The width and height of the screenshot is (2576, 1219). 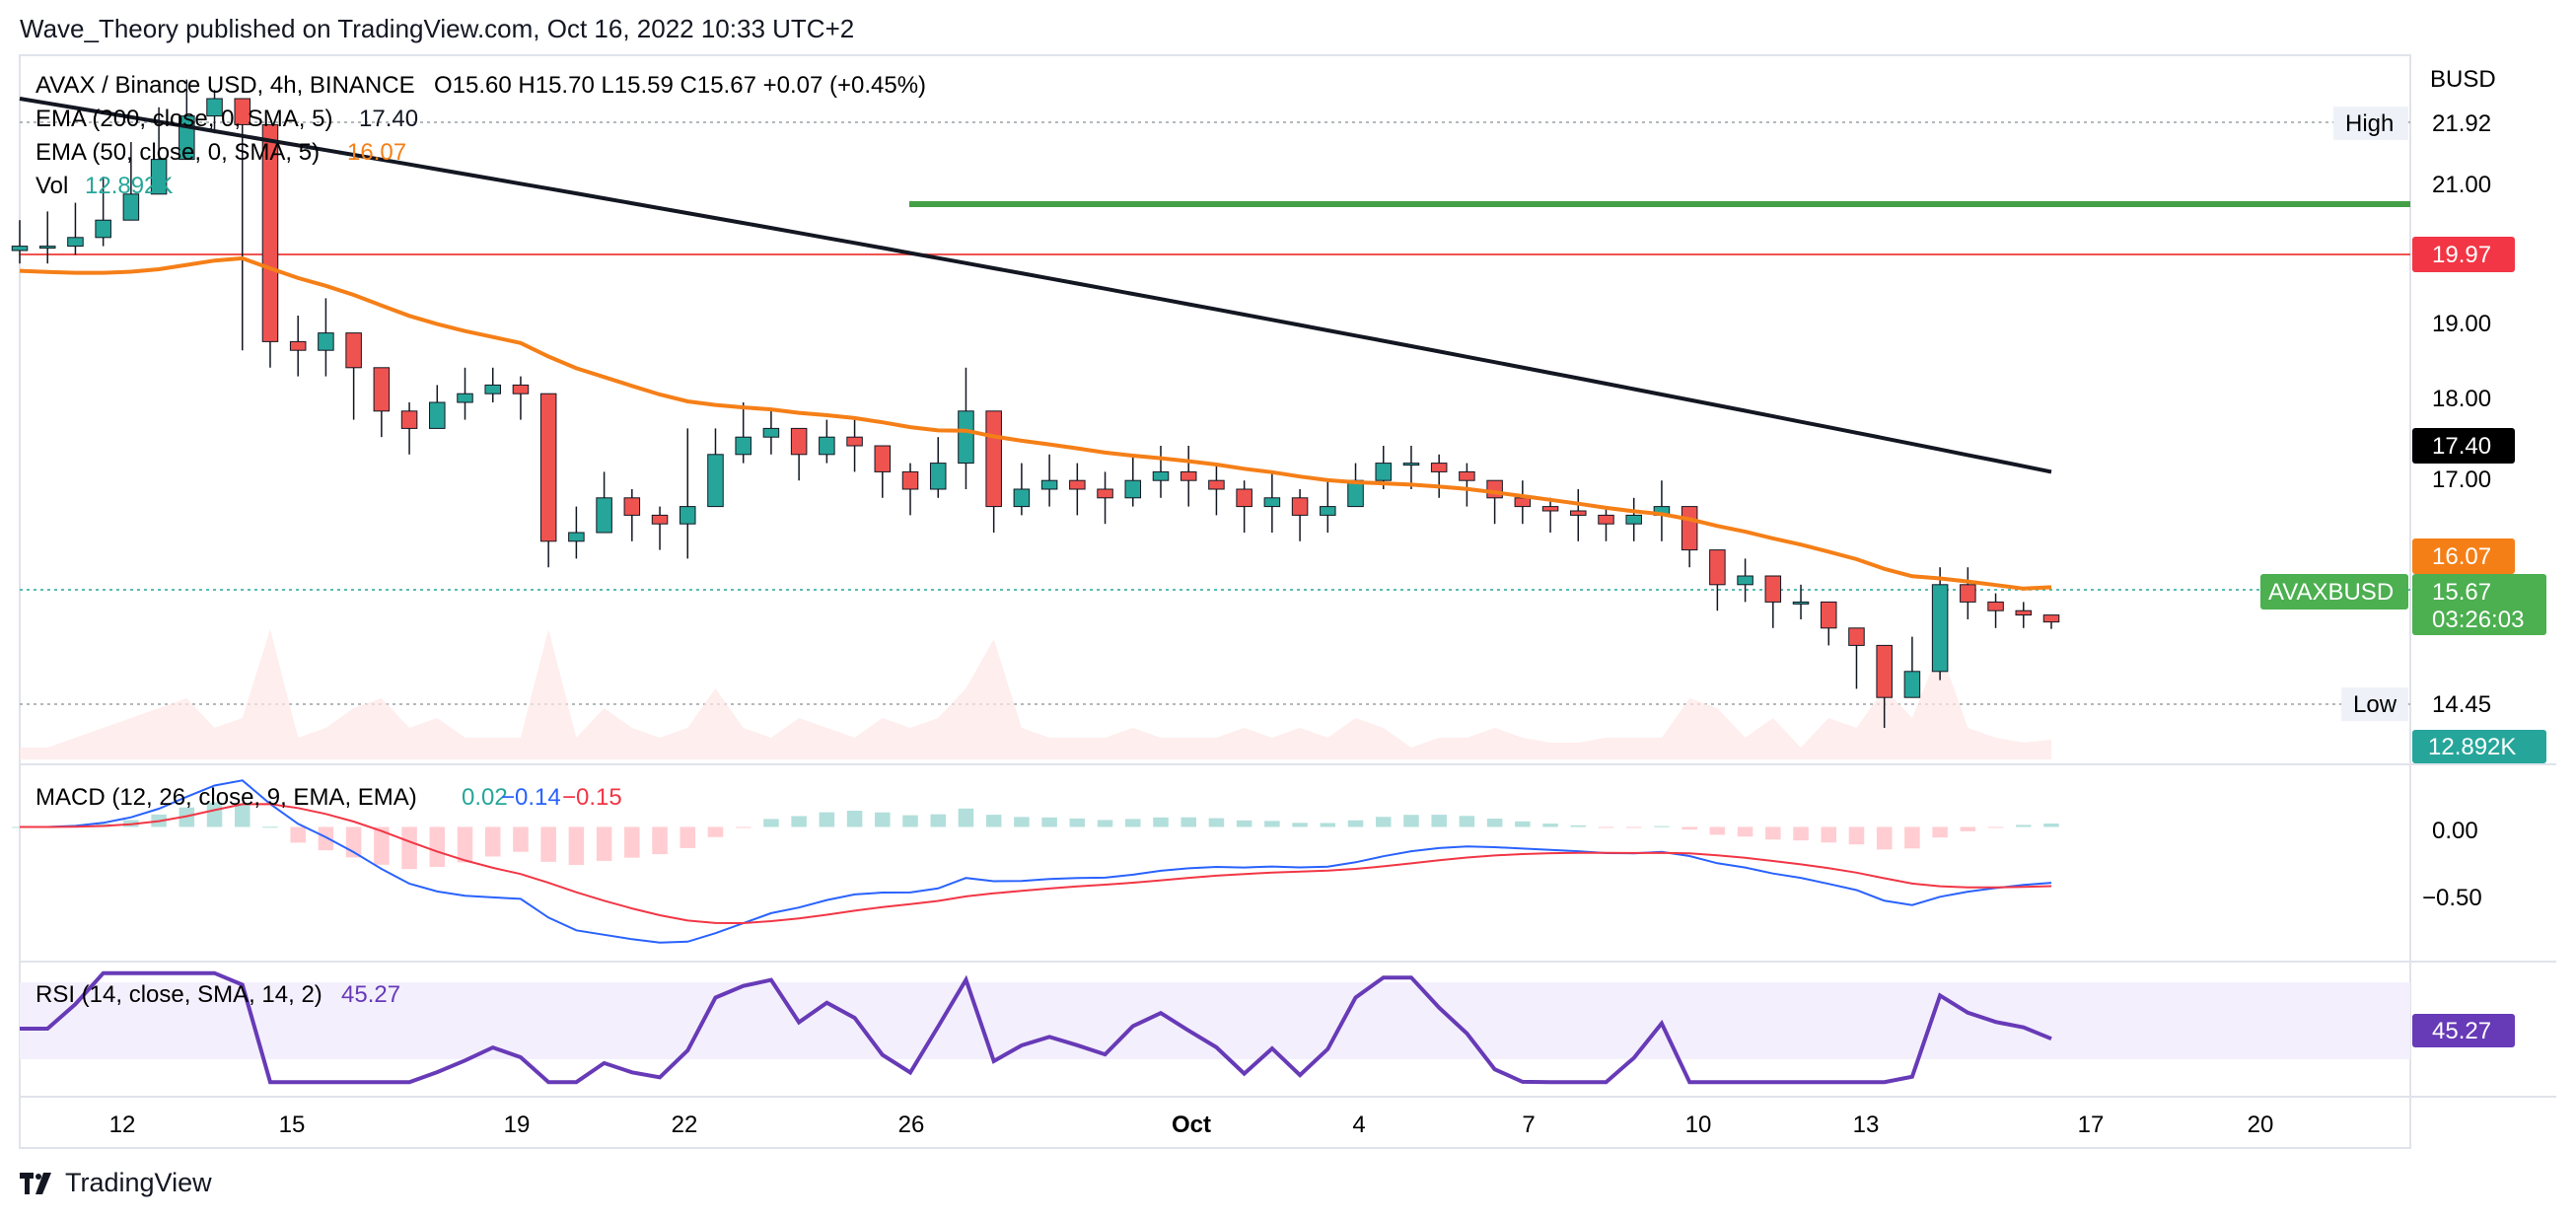 What do you see at coordinates (1192, 1124) in the screenshot?
I see `time-axis: 12 15 19 22 26 Oct 4 7 10 13 17 20` at bounding box center [1192, 1124].